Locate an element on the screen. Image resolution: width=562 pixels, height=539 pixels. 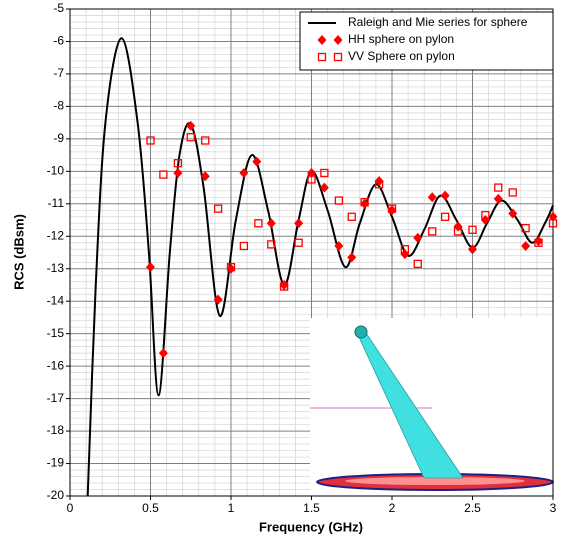
x-tick-label: 3 is located at coordinates (553, 508).